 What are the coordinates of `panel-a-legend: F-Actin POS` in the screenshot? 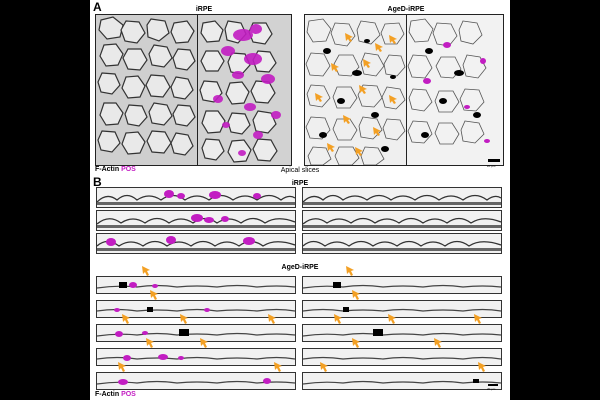 It's located at (115, 169).